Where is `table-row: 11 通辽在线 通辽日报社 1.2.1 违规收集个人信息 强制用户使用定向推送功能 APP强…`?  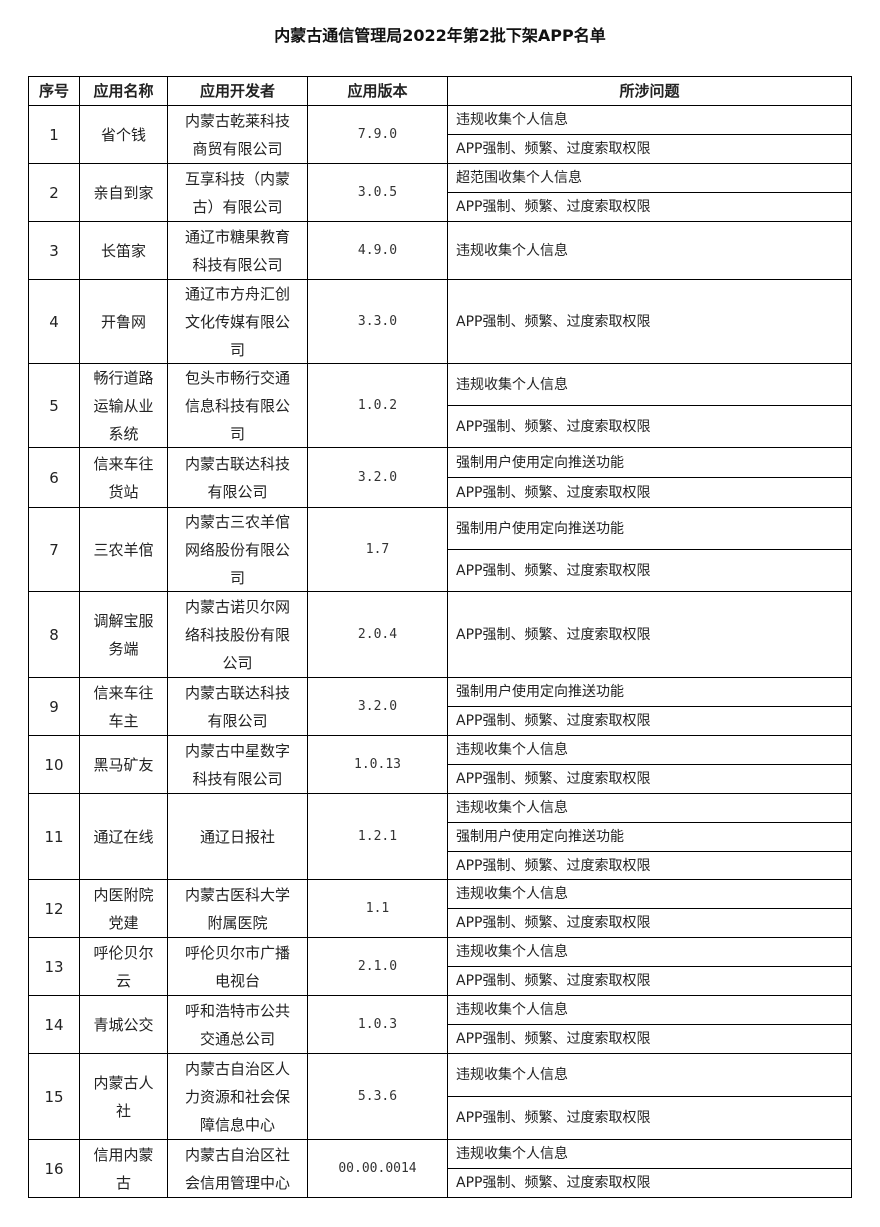
table-row: 11 通辽在线 通辽日报社 1.2.1 违规收集个人信息 强制用户使用定向推送功能 APP强… is located at coordinates (440, 836).